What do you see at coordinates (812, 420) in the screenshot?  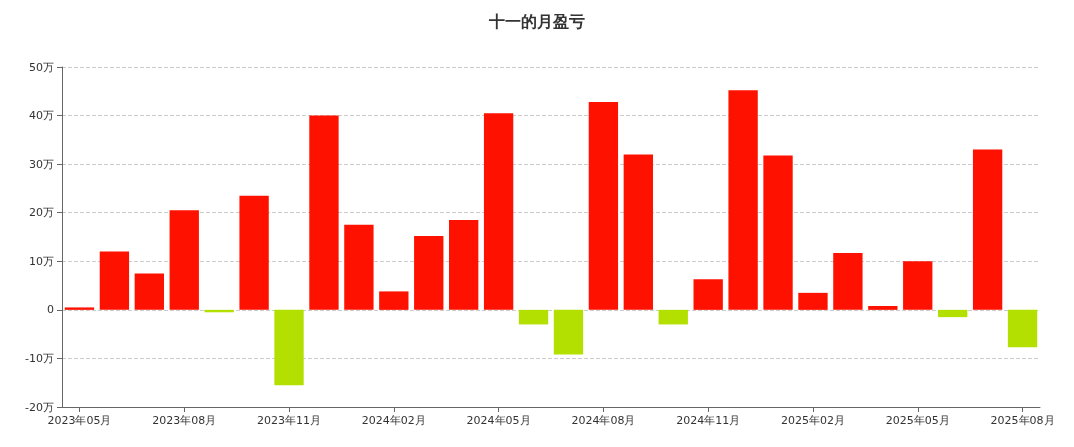 I see `x-tick-label: 2025年02月` at bounding box center [812, 420].